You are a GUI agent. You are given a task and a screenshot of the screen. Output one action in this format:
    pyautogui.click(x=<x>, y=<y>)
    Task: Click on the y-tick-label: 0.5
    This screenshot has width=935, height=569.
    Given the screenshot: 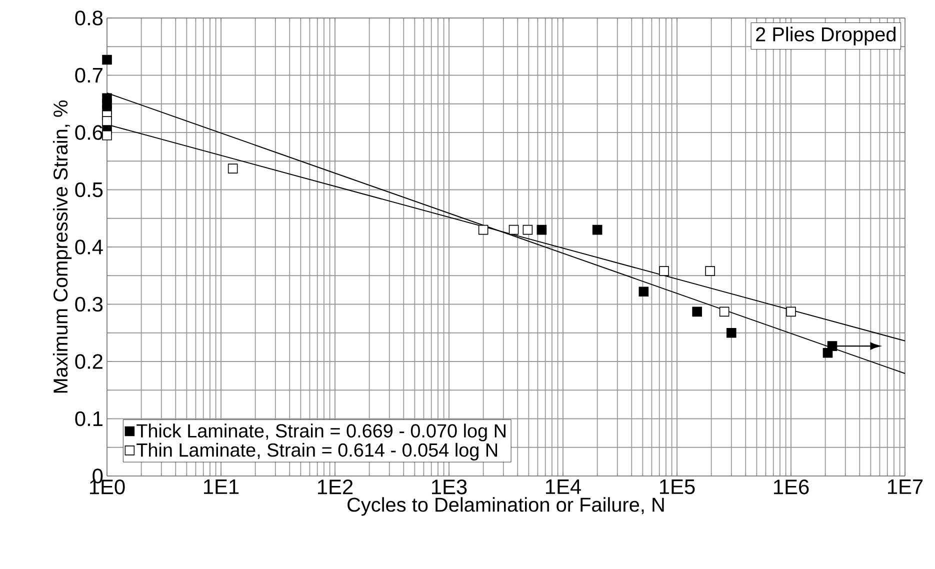 What is the action you would take?
    pyautogui.click(x=89, y=190)
    